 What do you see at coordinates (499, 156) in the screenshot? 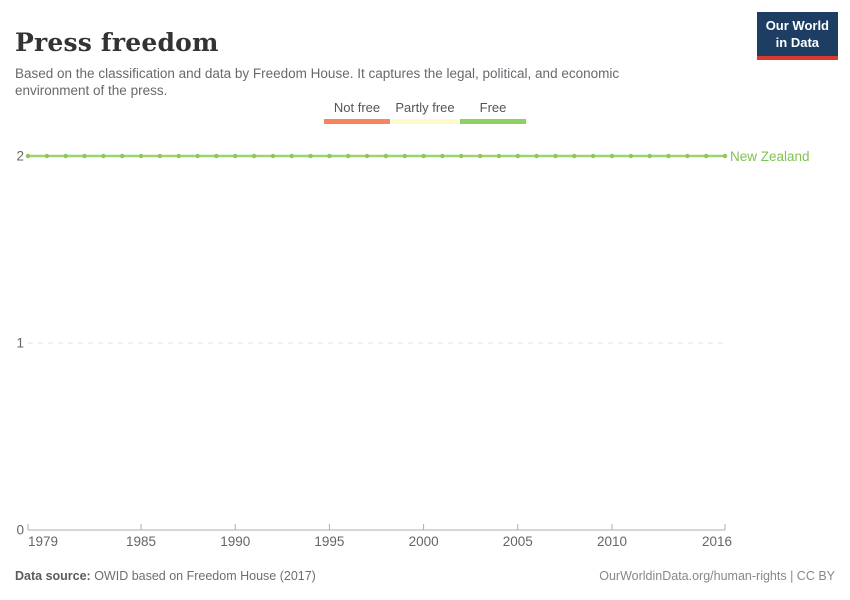
I see `data-point-2004` at bounding box center [499, 156].